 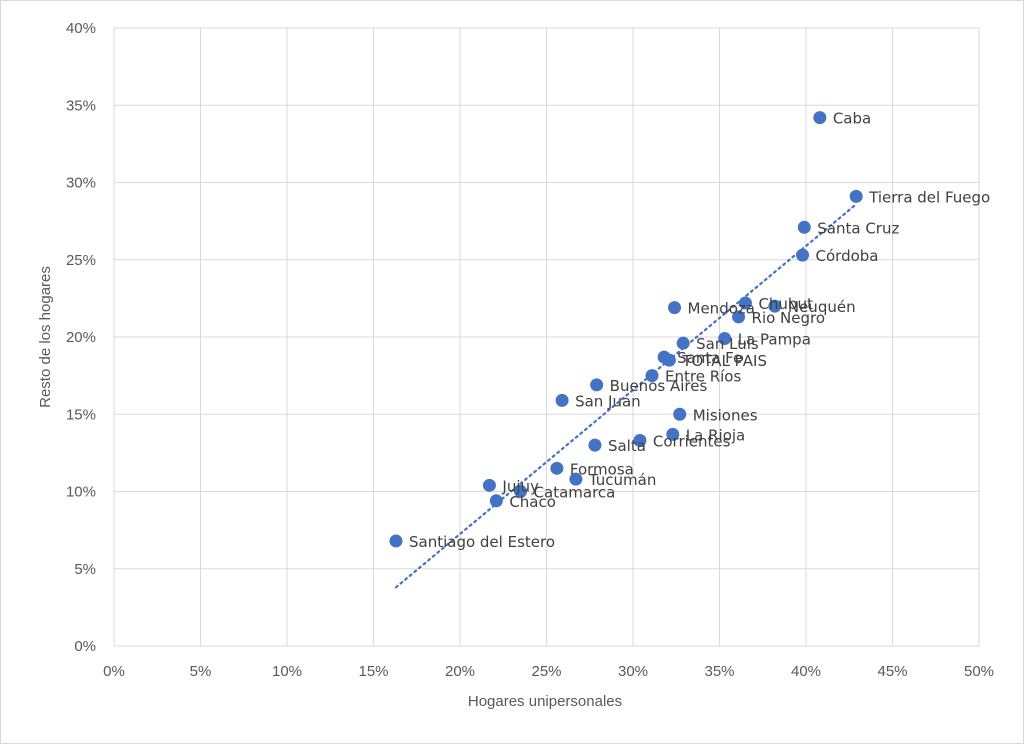 What do you see at coordinates (482, 542) in the screenshot?
I see `data-label: Santiago del Estero` at bounding box center [482, 542].